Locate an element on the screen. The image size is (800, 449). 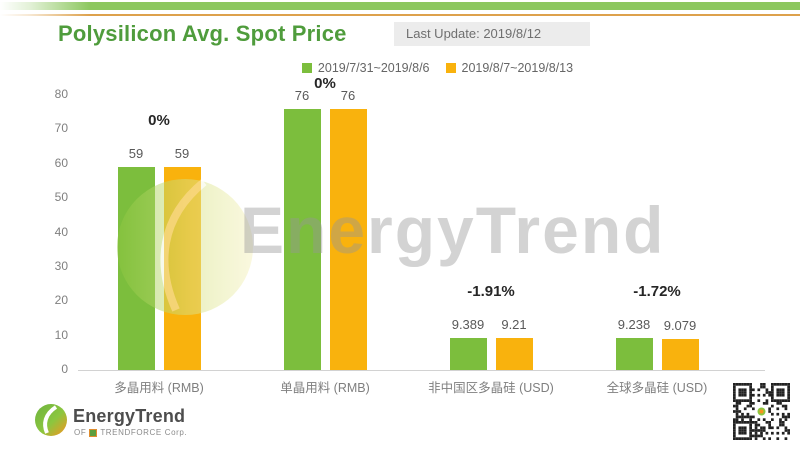
bar-2019/7/31~2019/8/6-多晶用料 (RMB) is located at coordinates (136, 268).